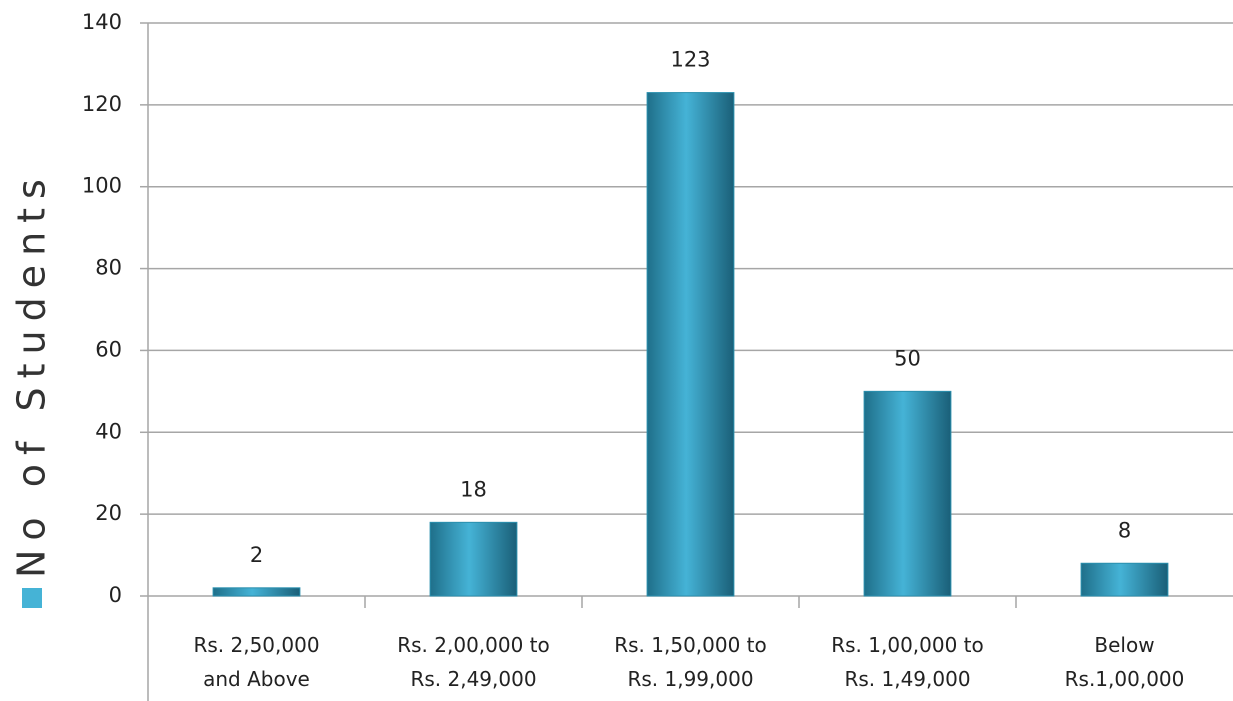  Describe the element at coordinates (115, 595) in the screenshot. I see `y-tick-label: 0` at that location.